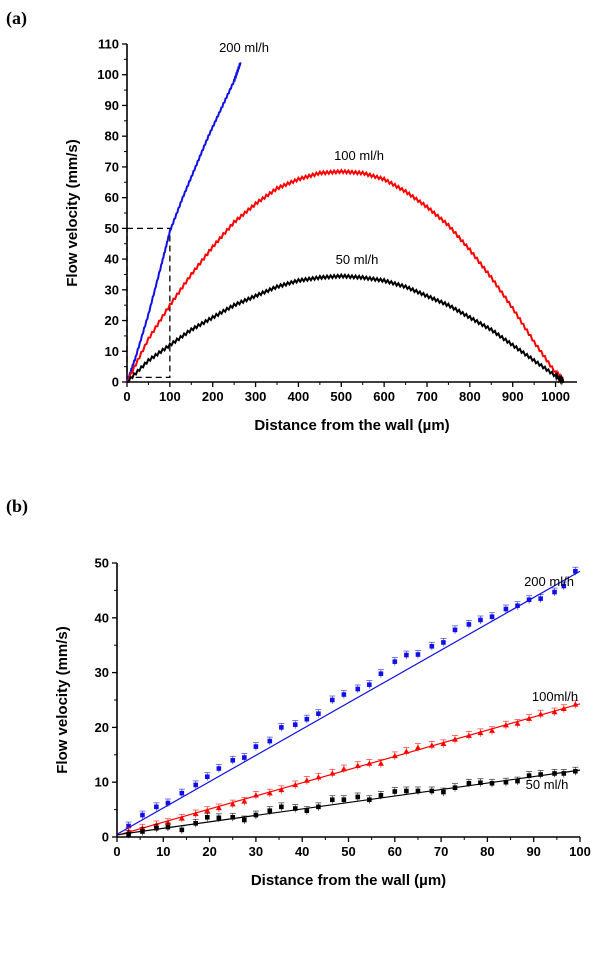 This screenshot has width=600, height=958. I want to click on y-tick-label: 40, so click(102, 617).